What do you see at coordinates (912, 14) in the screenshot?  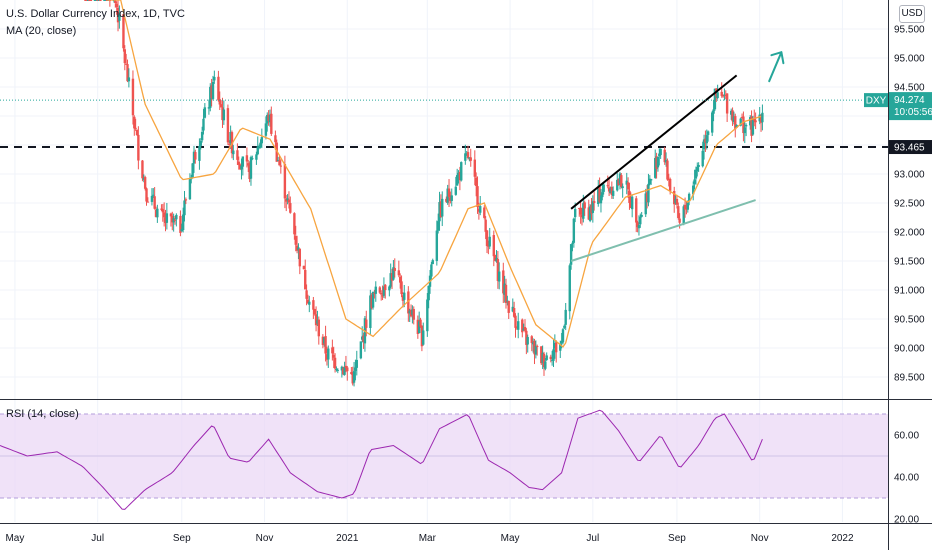 I see `currency-button: USD` at bounding box center [912, 14].